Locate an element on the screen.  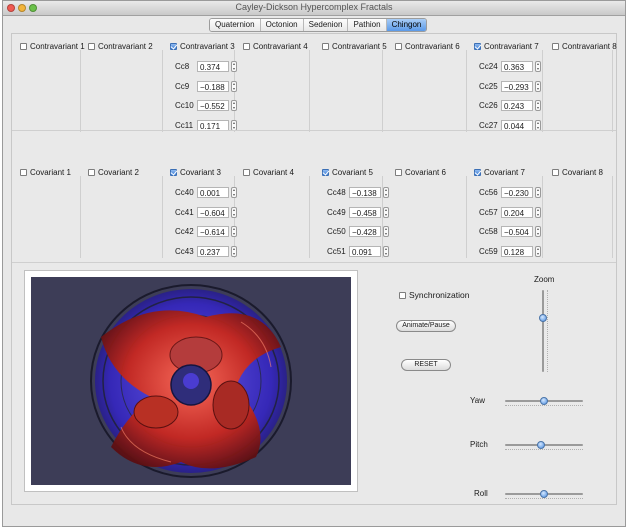
tab-pathion: Pathion is located at coordinates (367, 25).